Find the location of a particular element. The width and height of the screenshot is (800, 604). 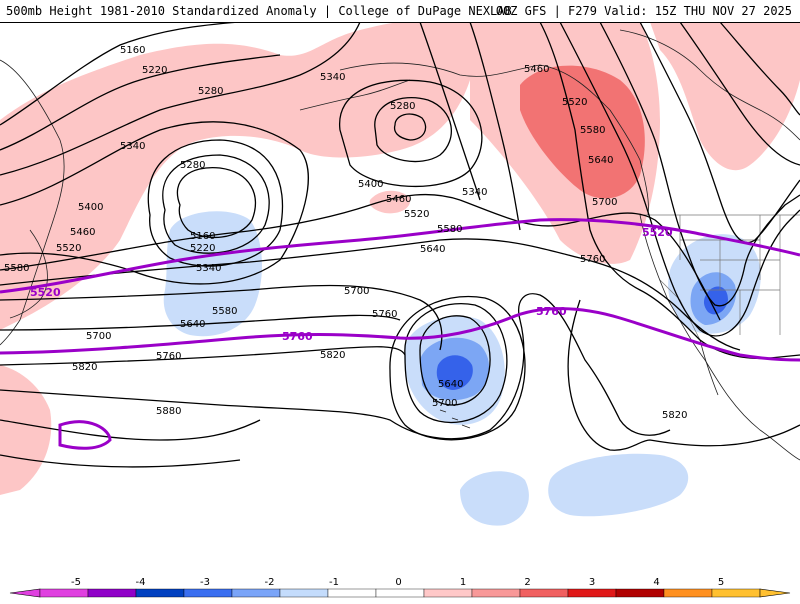

colorbar-tick-label: 2 is located at coordinates (527, 582).